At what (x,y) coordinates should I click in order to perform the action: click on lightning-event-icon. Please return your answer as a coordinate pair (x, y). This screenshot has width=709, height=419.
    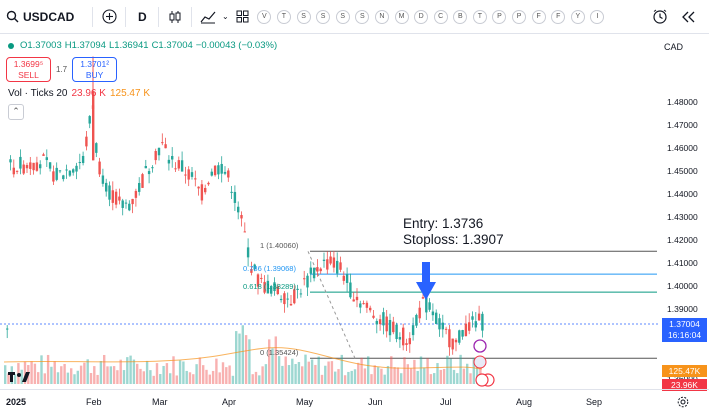
    Looking at the image, I should click on (480, 346).